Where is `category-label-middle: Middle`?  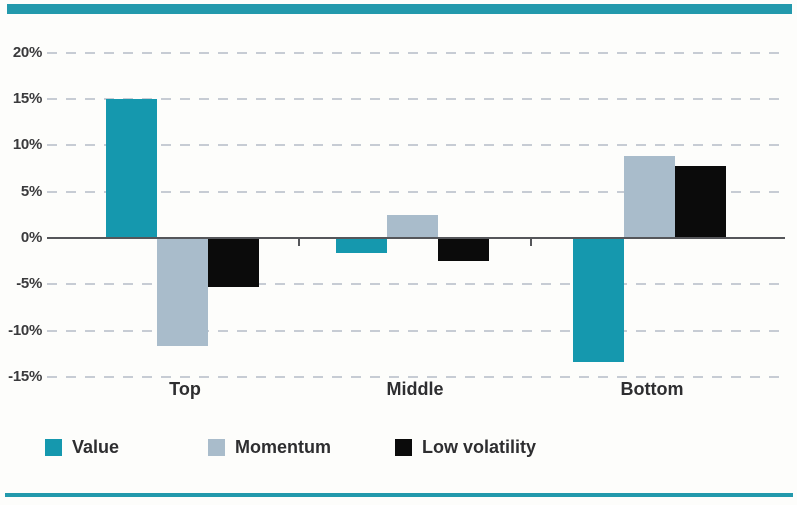 category-label-middle: Middle is located at coordinates (415, 389).